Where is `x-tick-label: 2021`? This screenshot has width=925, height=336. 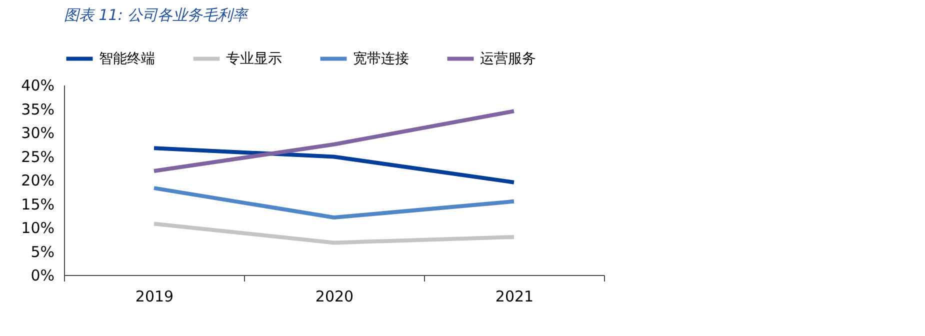
x-tick-label: 2021 is located at coordinates (514, 297).